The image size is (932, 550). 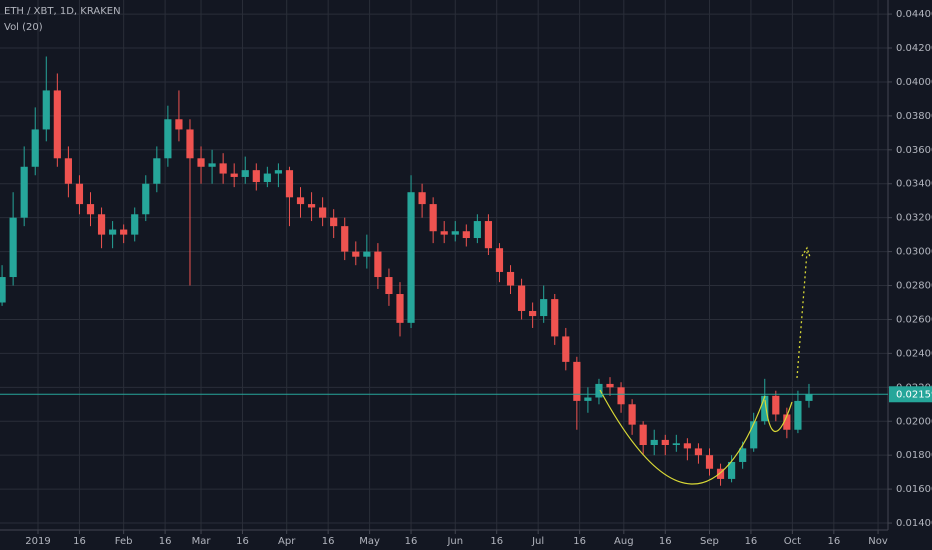 I want to click on last-price-tag, so click(x=910, y=394).